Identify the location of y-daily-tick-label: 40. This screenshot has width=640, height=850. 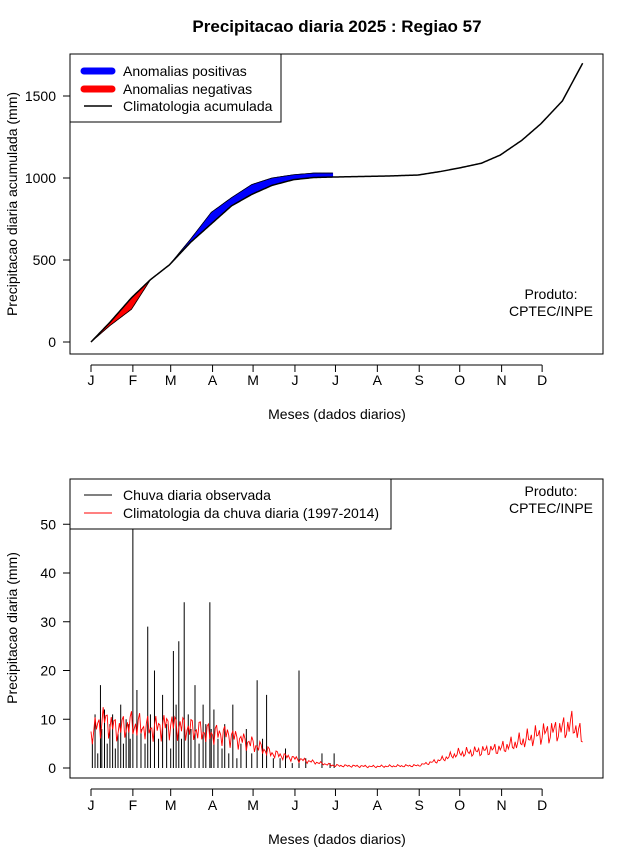
(48, 573).